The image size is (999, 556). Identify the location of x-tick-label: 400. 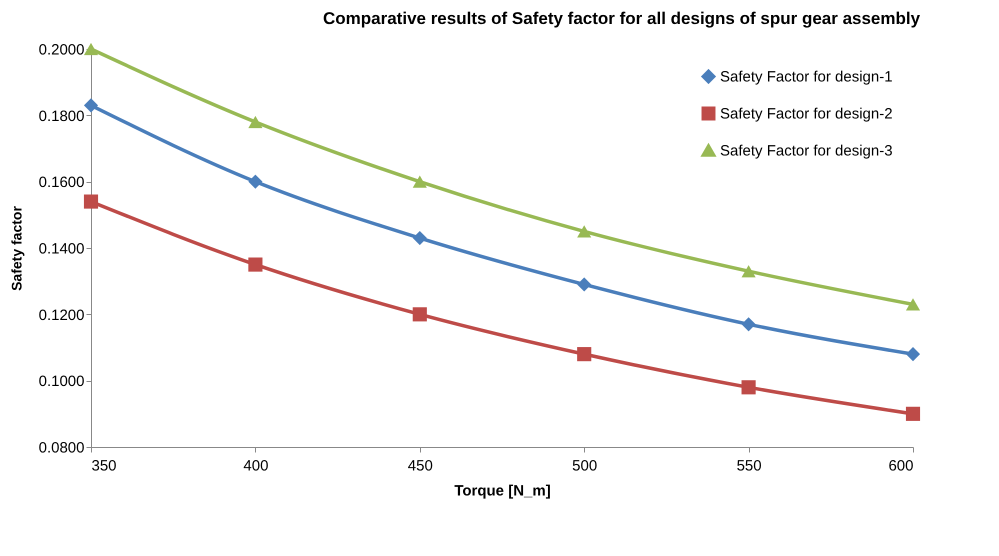
(255, 466).